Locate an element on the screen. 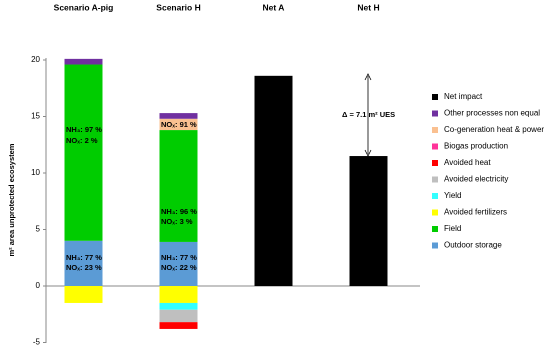 The height and width of the screenshot is (346, 553). arrow-heads is located at coordinates (368, 115).